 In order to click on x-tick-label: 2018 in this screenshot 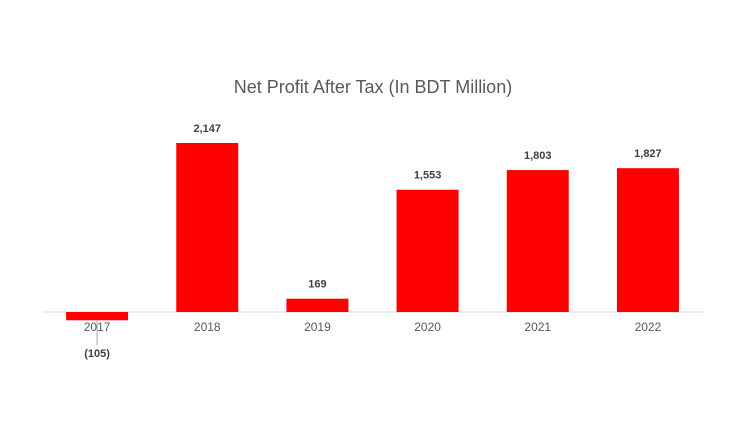, I will do `click(207, 327)`.